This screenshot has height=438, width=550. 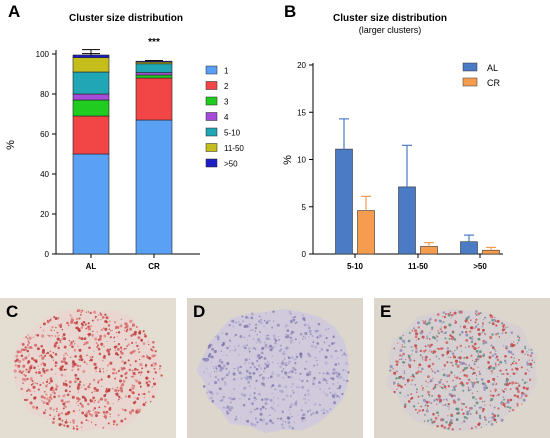 I want to click on significance-annotation: ***, so click(x=154, y=42).